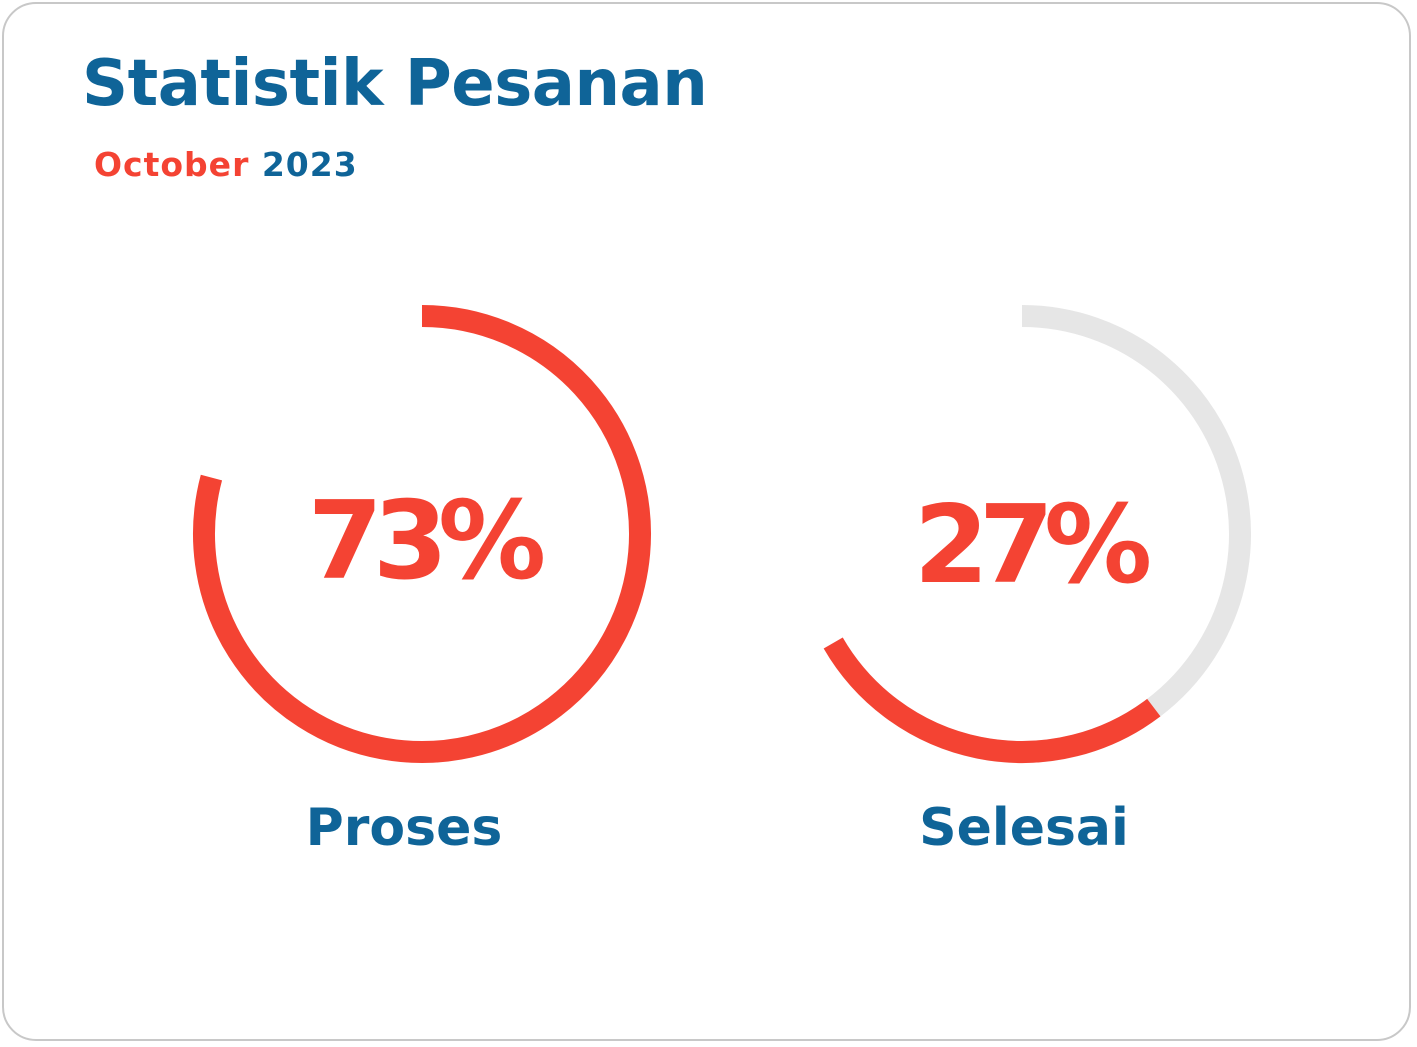 The width and height of the screenshot is (1417, 1047). I want to click on gauge-value-selesai: 27%, so click(1031, 545).